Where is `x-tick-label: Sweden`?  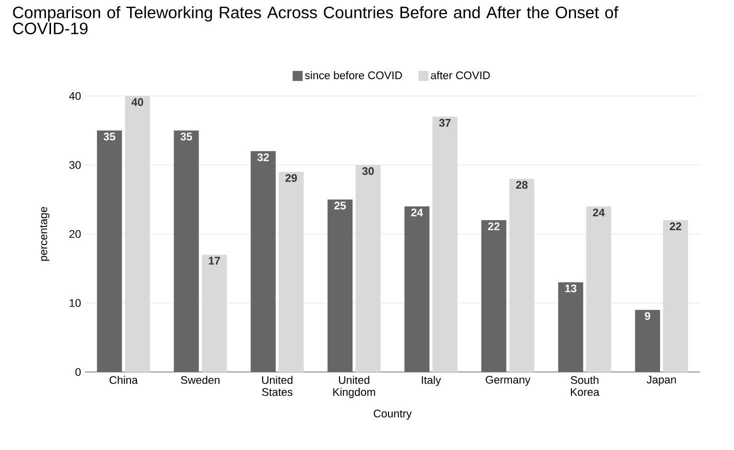 x-tick-label: Sweden is located at coordinates (200, 380).